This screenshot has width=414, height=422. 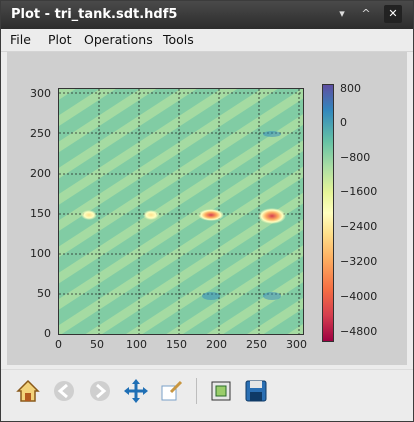 What do you see at coordinates (40, 173) in the screenshot?
I see `y-tick: 200` at bounding box center [40, 173].